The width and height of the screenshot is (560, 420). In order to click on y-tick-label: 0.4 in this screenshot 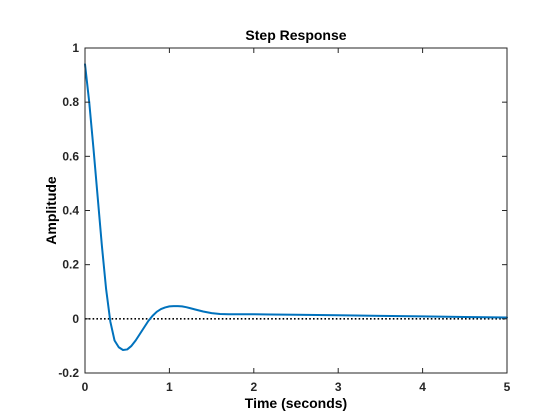, I will do `click(70, 211)`.